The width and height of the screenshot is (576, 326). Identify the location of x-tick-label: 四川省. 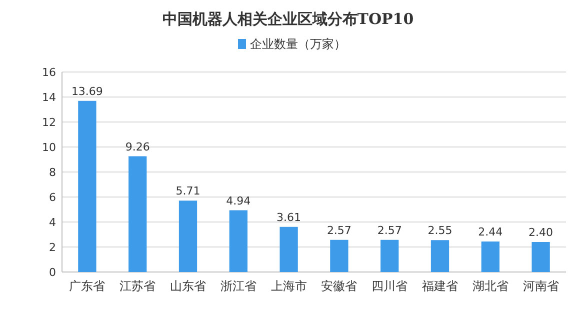
(390, 286).